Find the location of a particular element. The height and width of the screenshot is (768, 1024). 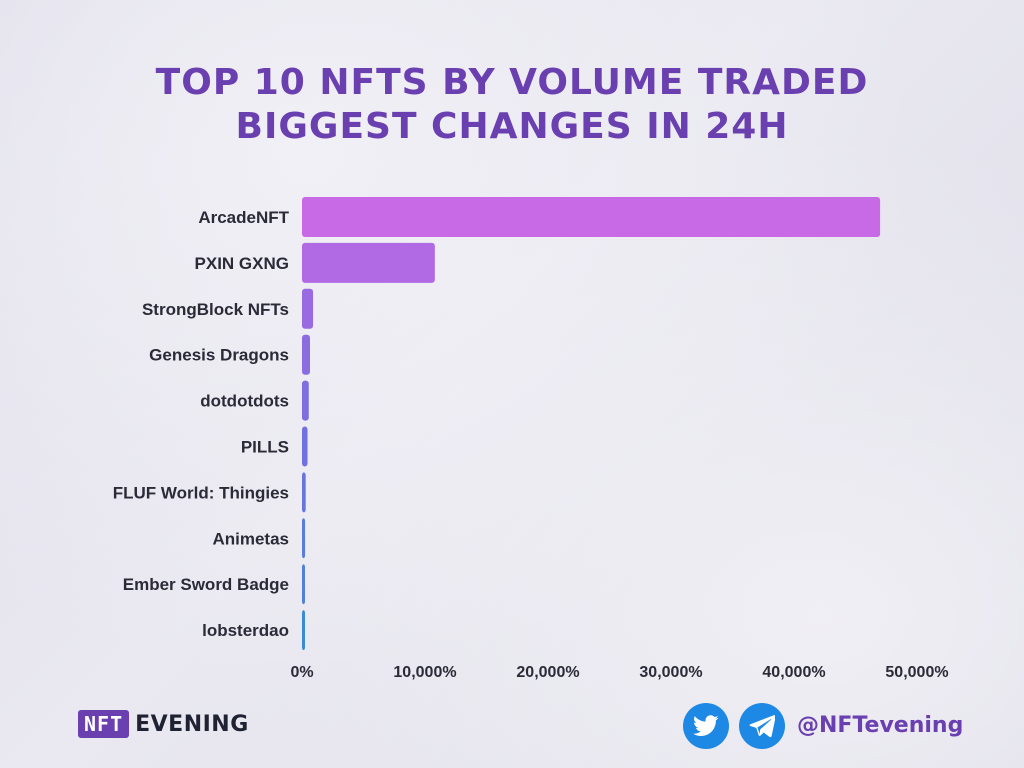

logo-nft-box: NFT is located at coordinates (104, 724).